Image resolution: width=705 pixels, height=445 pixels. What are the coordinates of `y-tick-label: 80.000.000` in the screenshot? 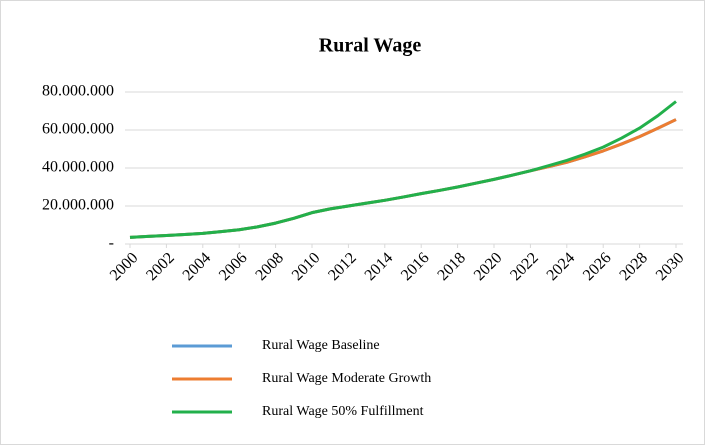 It's located at (78, 91).